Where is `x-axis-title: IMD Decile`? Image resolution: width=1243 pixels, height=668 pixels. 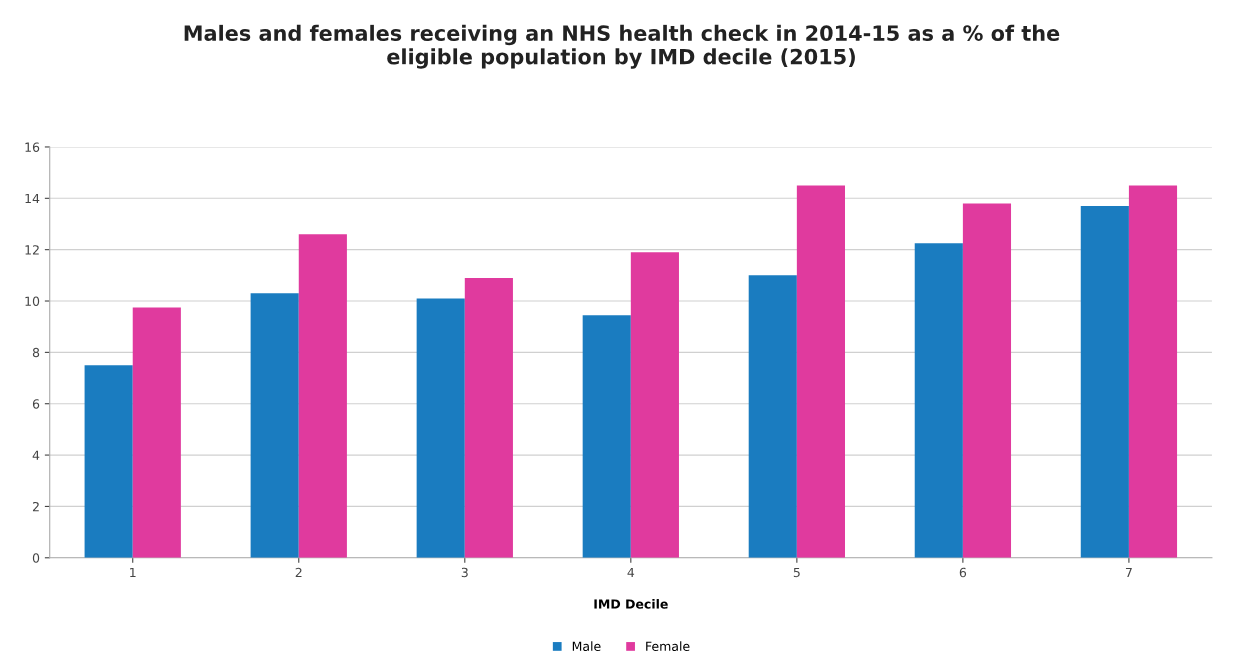
x-axis-title: IMD Decile is located at coordinates (631, 604).